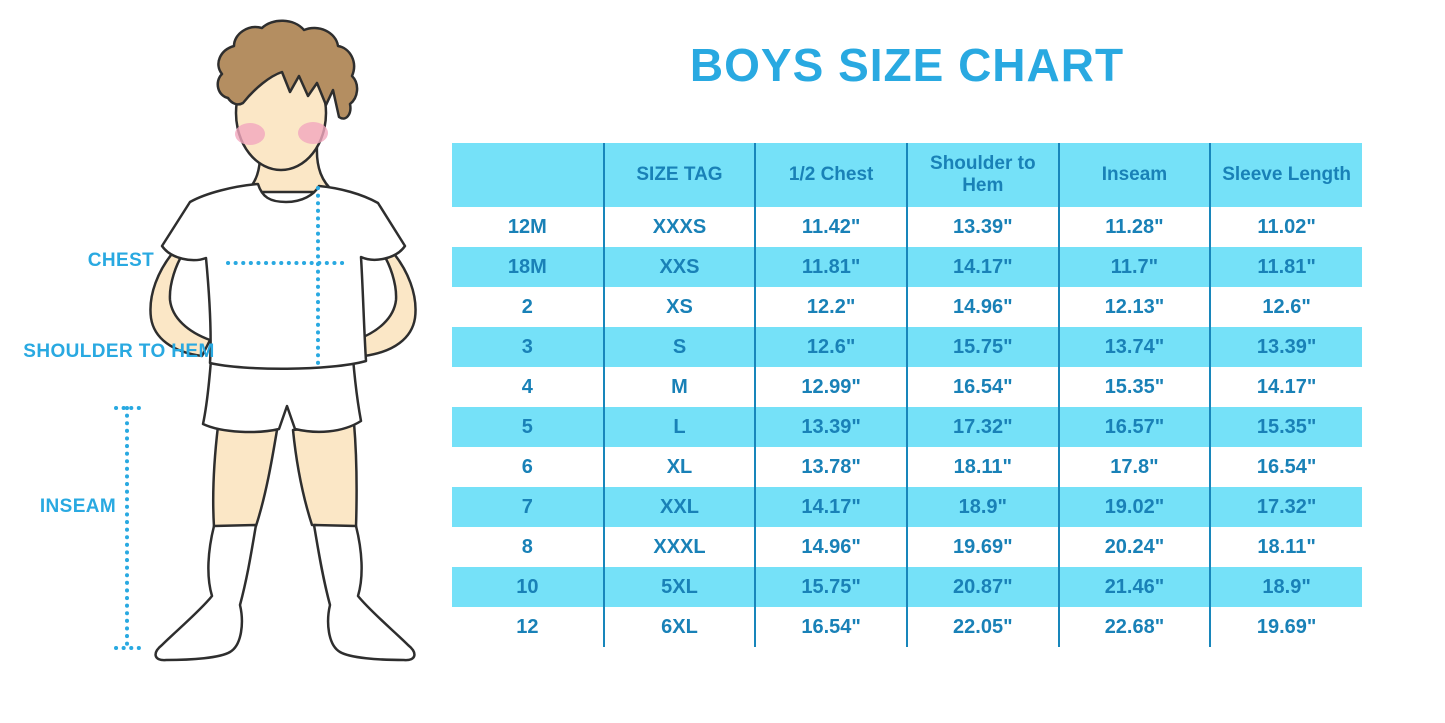 The height and width of the screenshot is (723, 1445). I want to click on table-row: 4 M 12.99" 16.54" 15.35" 14.17", so click(907, 387).